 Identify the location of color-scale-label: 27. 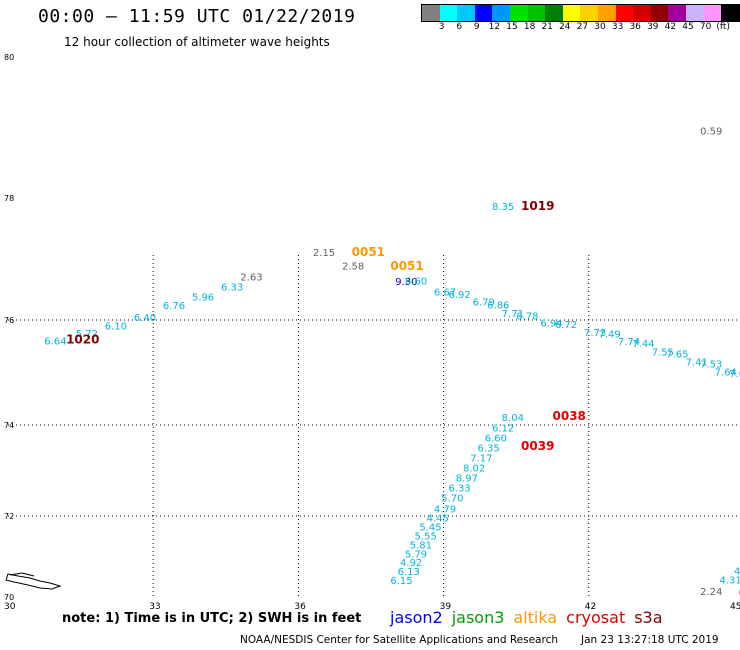
(582, 27).